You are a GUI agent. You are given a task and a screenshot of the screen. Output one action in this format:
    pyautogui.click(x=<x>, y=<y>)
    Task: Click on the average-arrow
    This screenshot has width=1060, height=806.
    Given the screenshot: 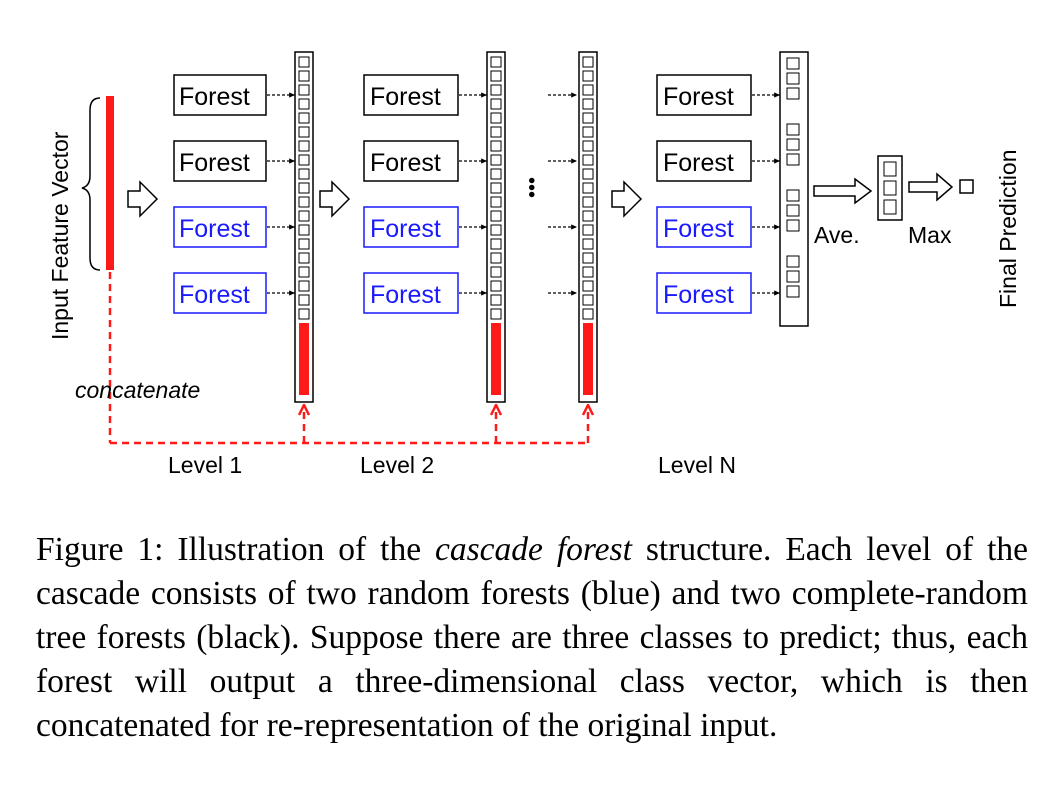 What is the action you would take?
    pyautogui.click(x=843, y=191)
    